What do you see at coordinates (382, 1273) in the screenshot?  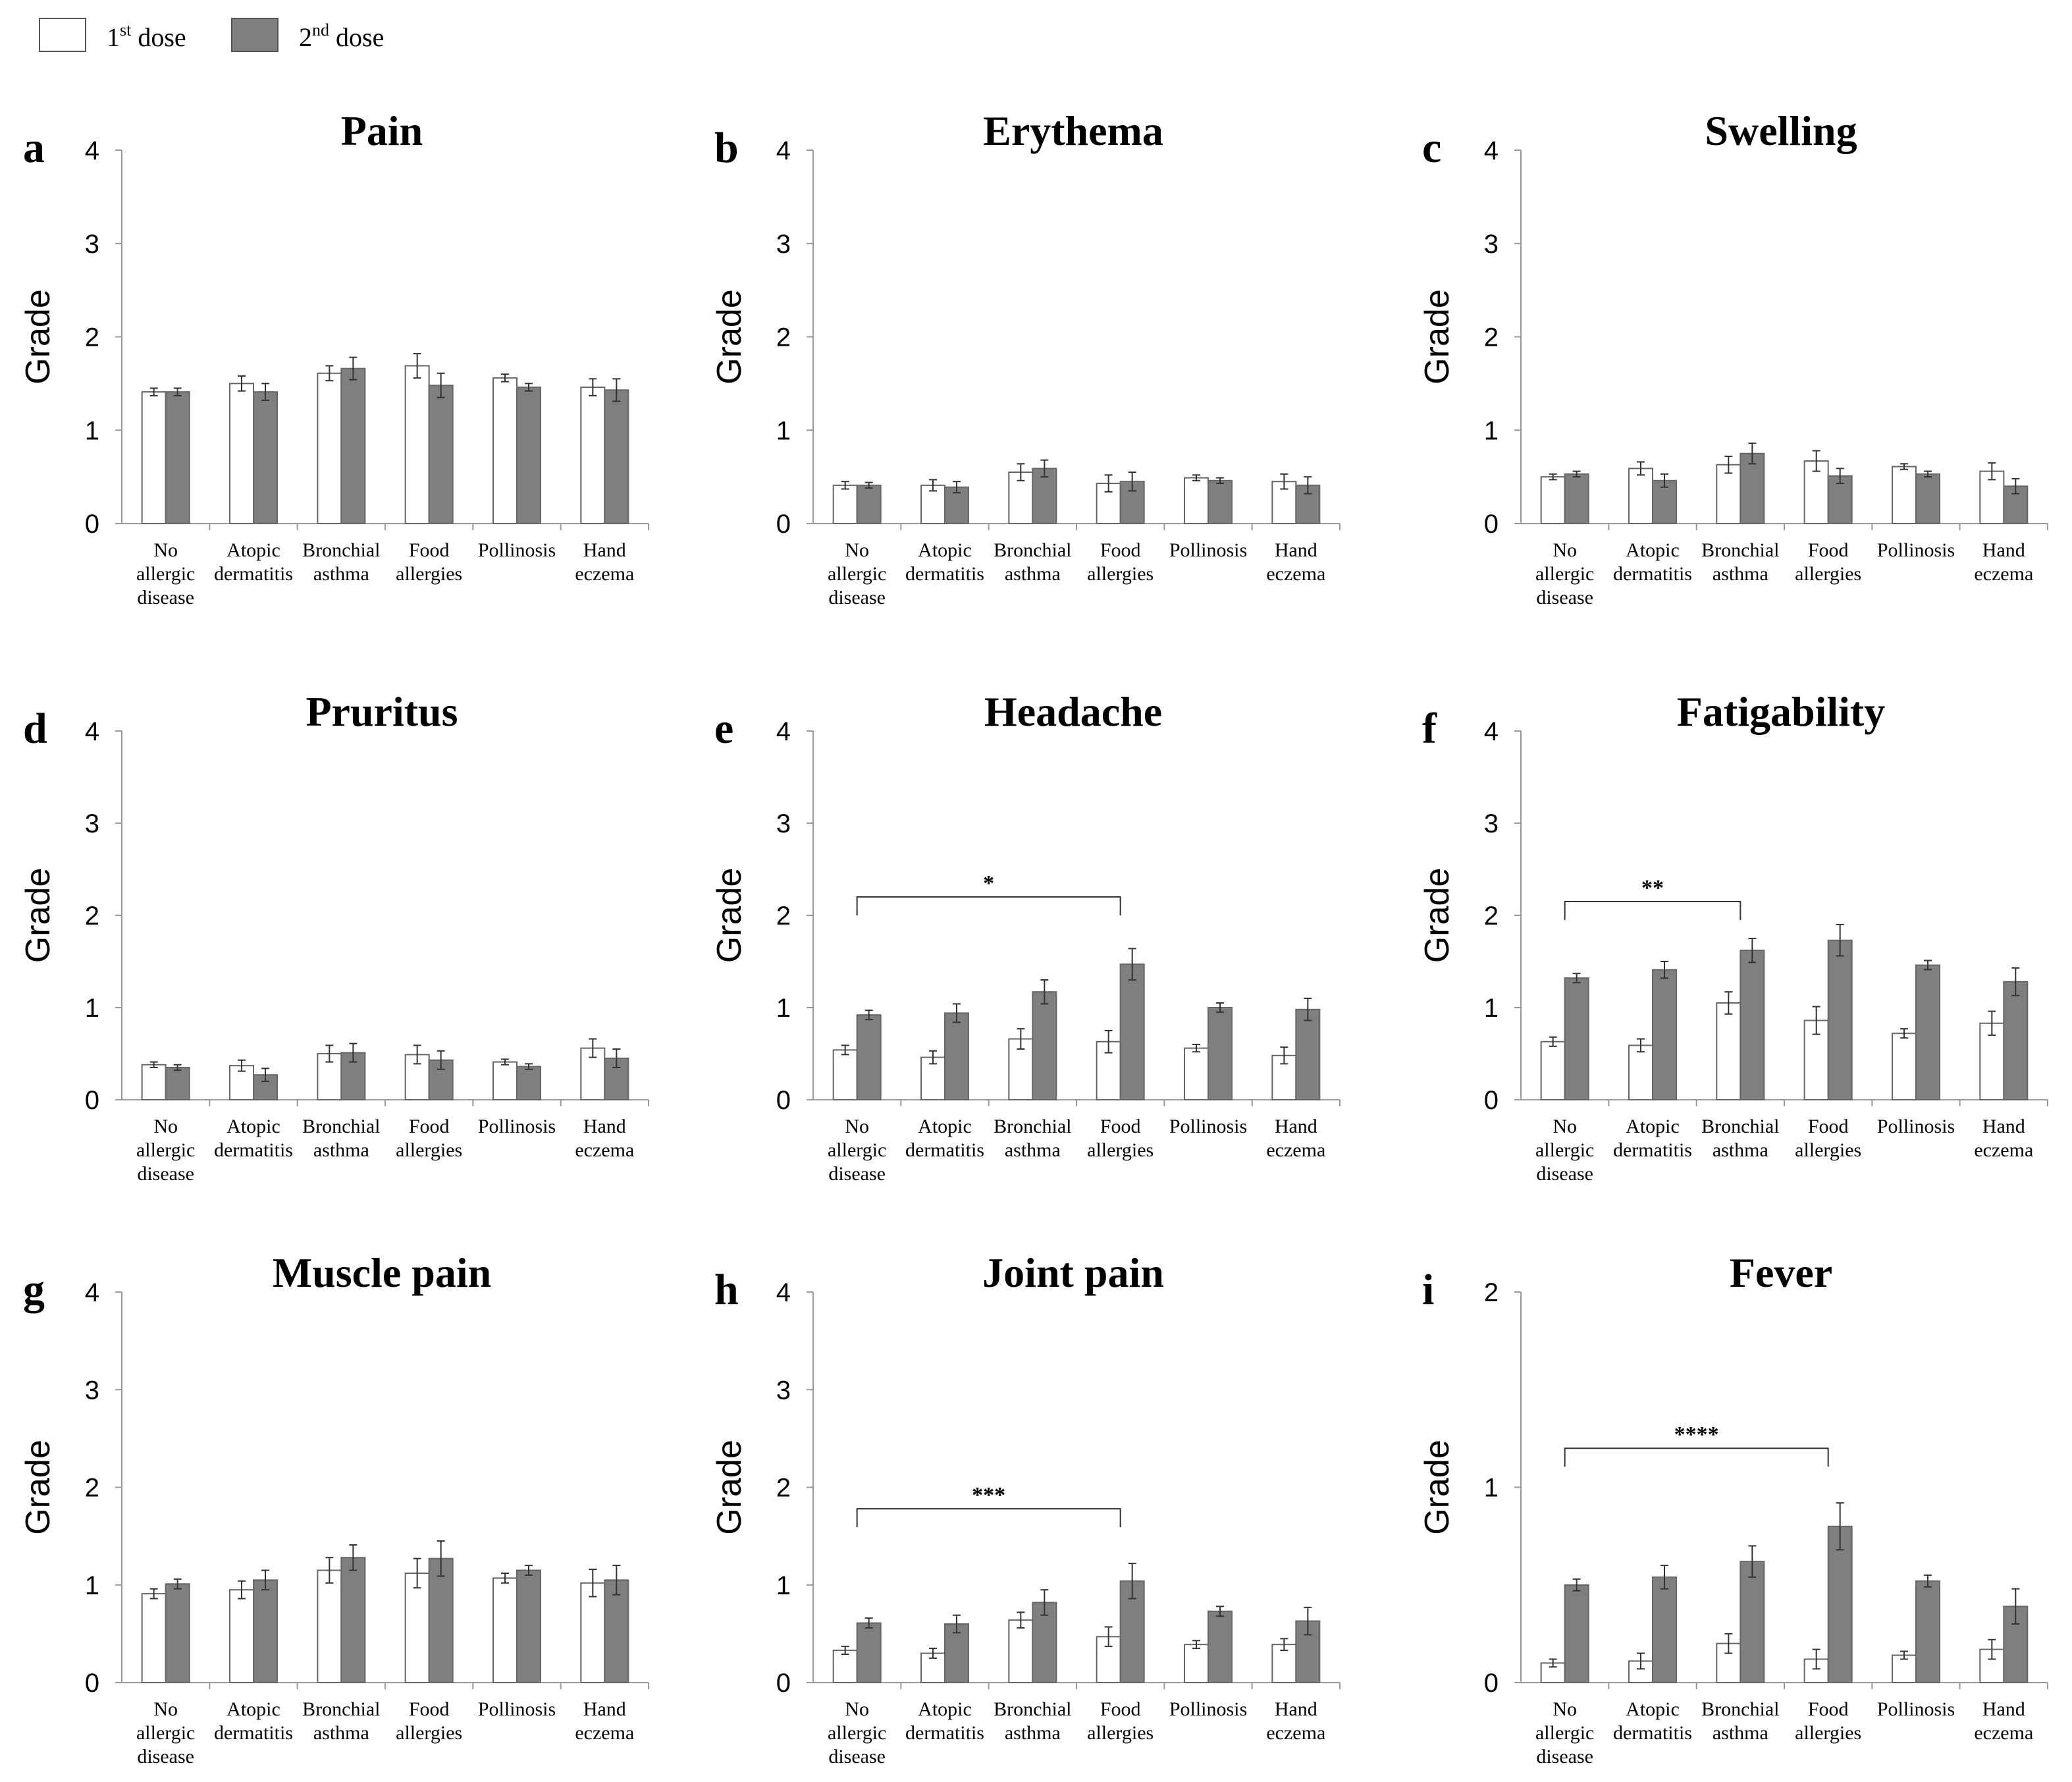 I see `panel-title: Muscle pain` at bounding box center [382, 1273].